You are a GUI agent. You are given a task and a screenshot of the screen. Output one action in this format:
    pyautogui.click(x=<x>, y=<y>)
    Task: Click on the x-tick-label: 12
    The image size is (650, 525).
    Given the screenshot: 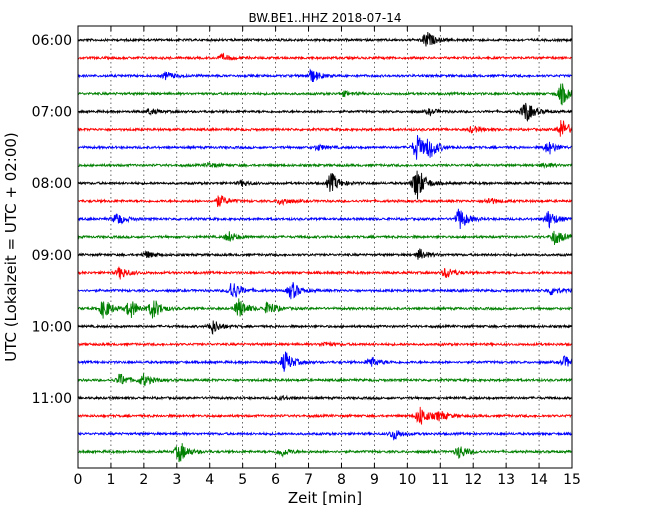 What is the action you would take?
    pyautogui.click(x=473, y=480)
    